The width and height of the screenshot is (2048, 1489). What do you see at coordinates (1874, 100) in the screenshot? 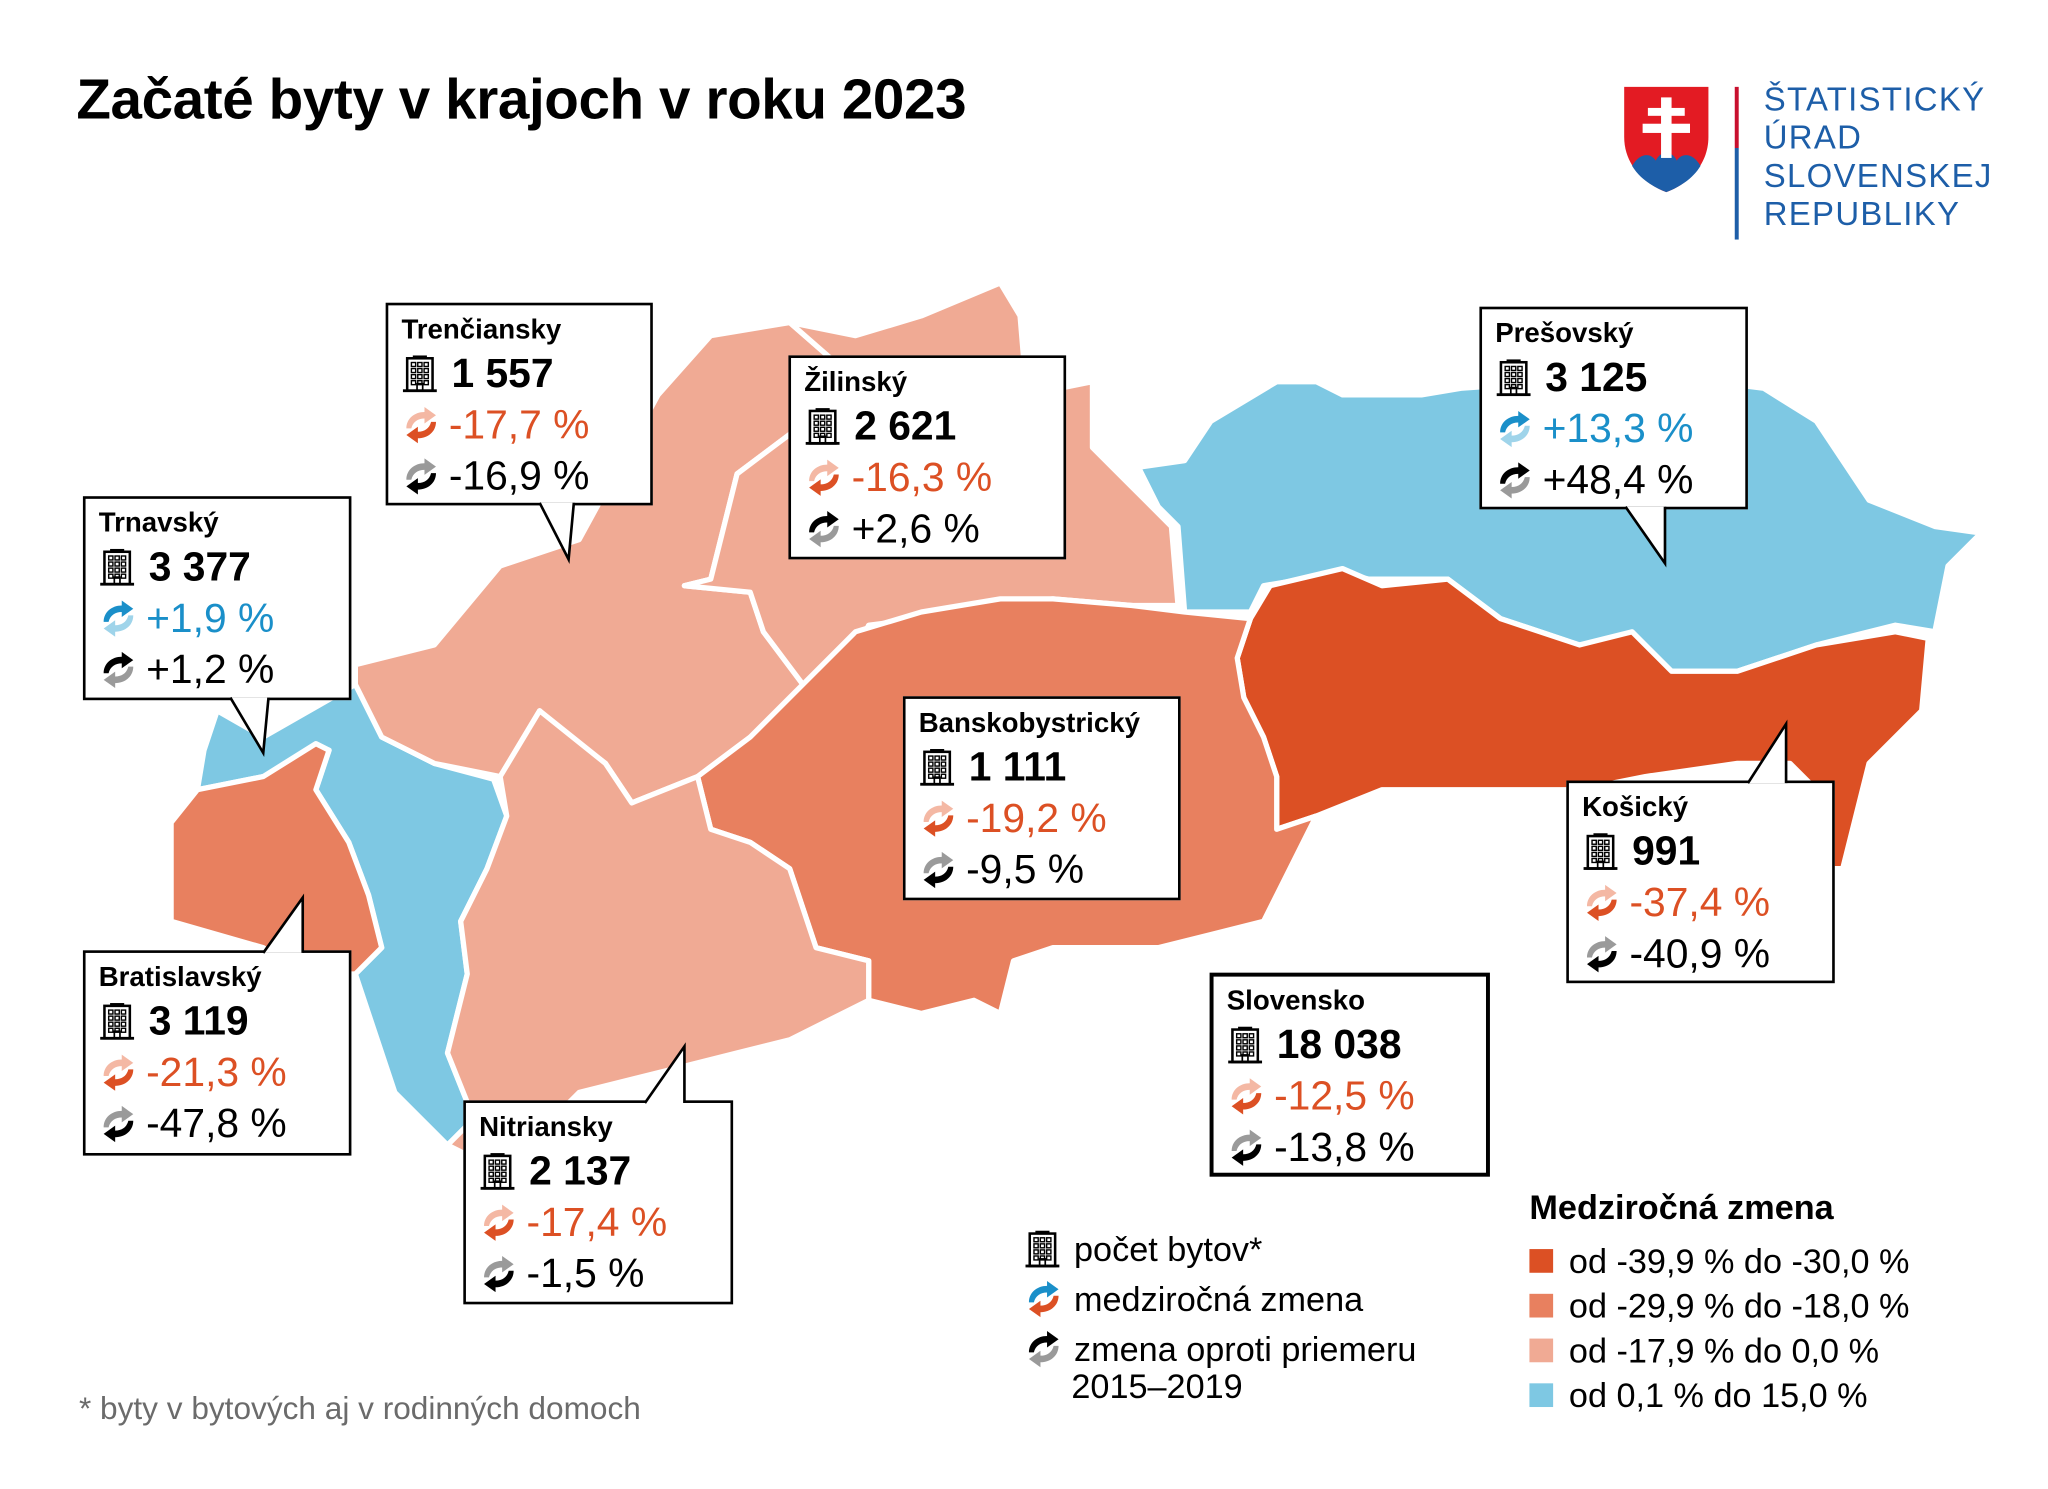
I see `logo-line-1: ŠTATISTICKÝ` at bounding box center [1874, 100].